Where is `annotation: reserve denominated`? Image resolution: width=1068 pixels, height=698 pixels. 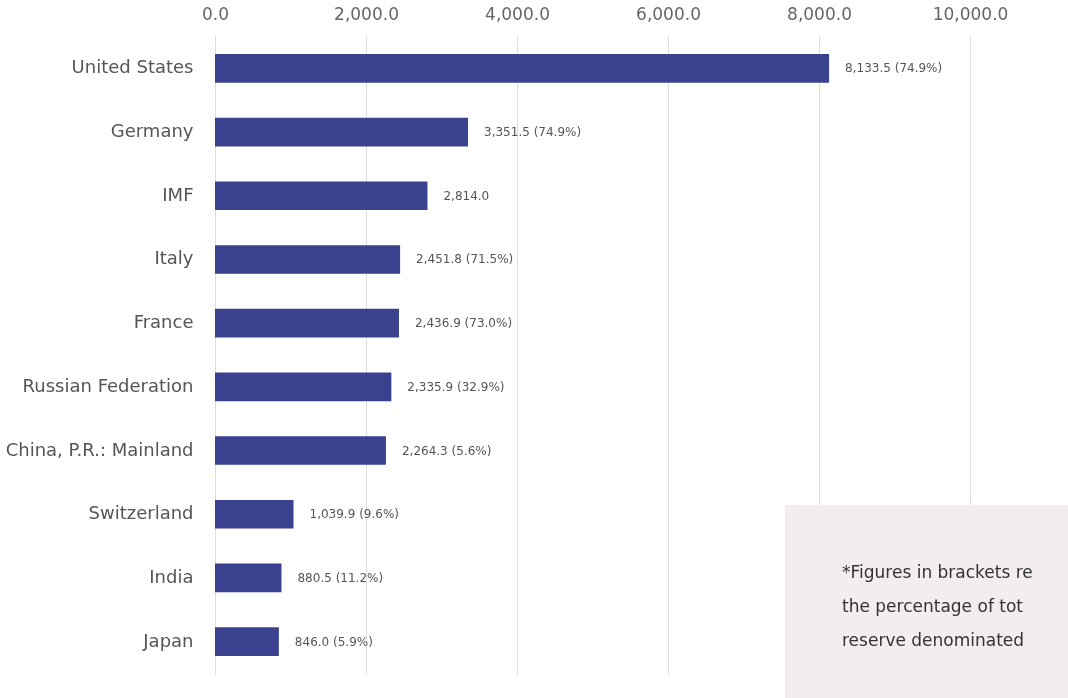
annotation: reserve denominated is located at coordinates (934, 640).